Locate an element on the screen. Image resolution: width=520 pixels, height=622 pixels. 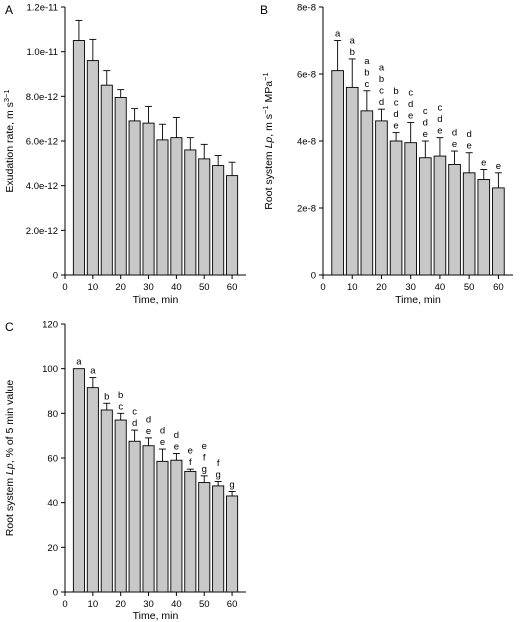
y-axis-label-part: Root system is located at coordinates (269, 178).